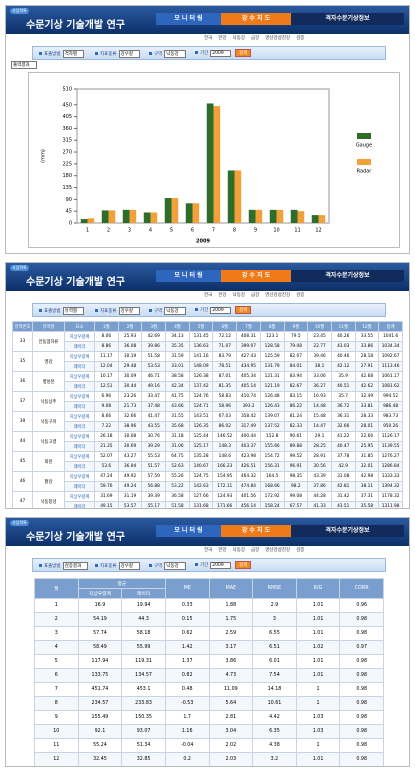  What do you see at coordinates (201, 496) in the screenshot?
I see `cell: 127.66` at bounding box center [201, 496].